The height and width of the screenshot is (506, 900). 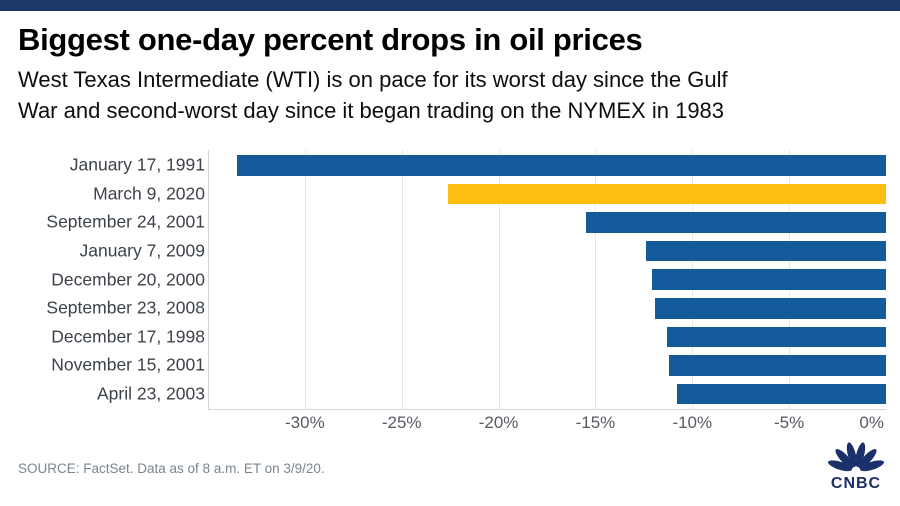 What do you see at coordinates (137, 164) in the screenshot?
I see `category-label: January 17, 1991` at bounding box center [137, 164].